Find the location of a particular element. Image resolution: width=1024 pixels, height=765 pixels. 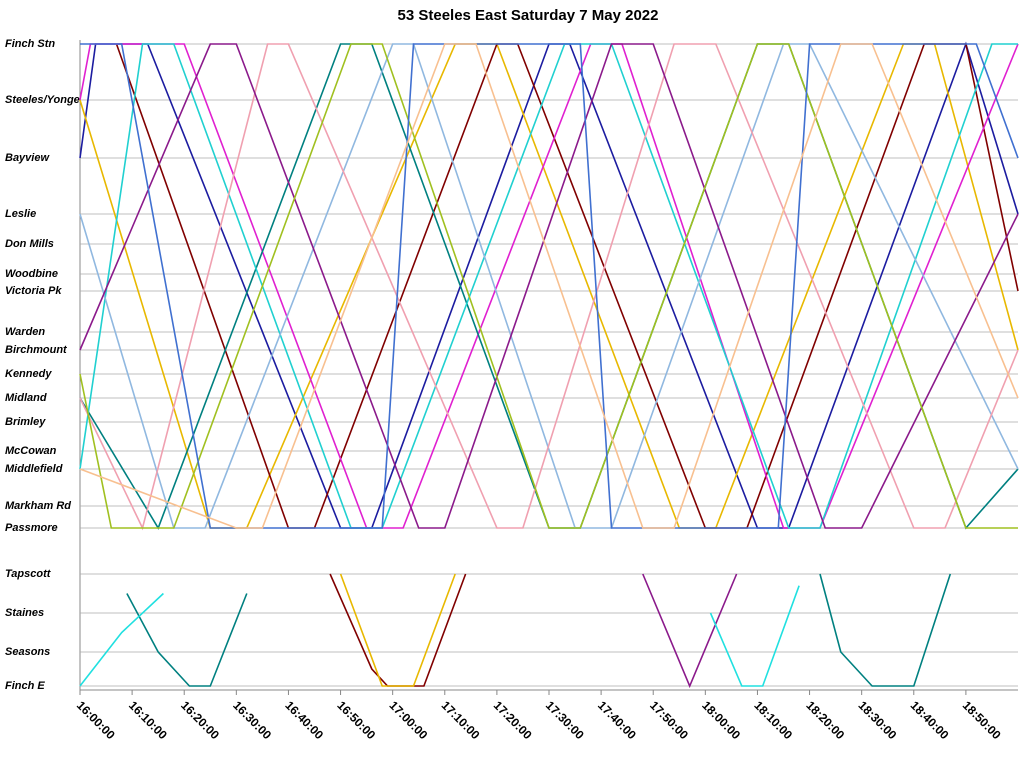

x-tick-label: 16:00:00 is located at coordinates (96, 720).